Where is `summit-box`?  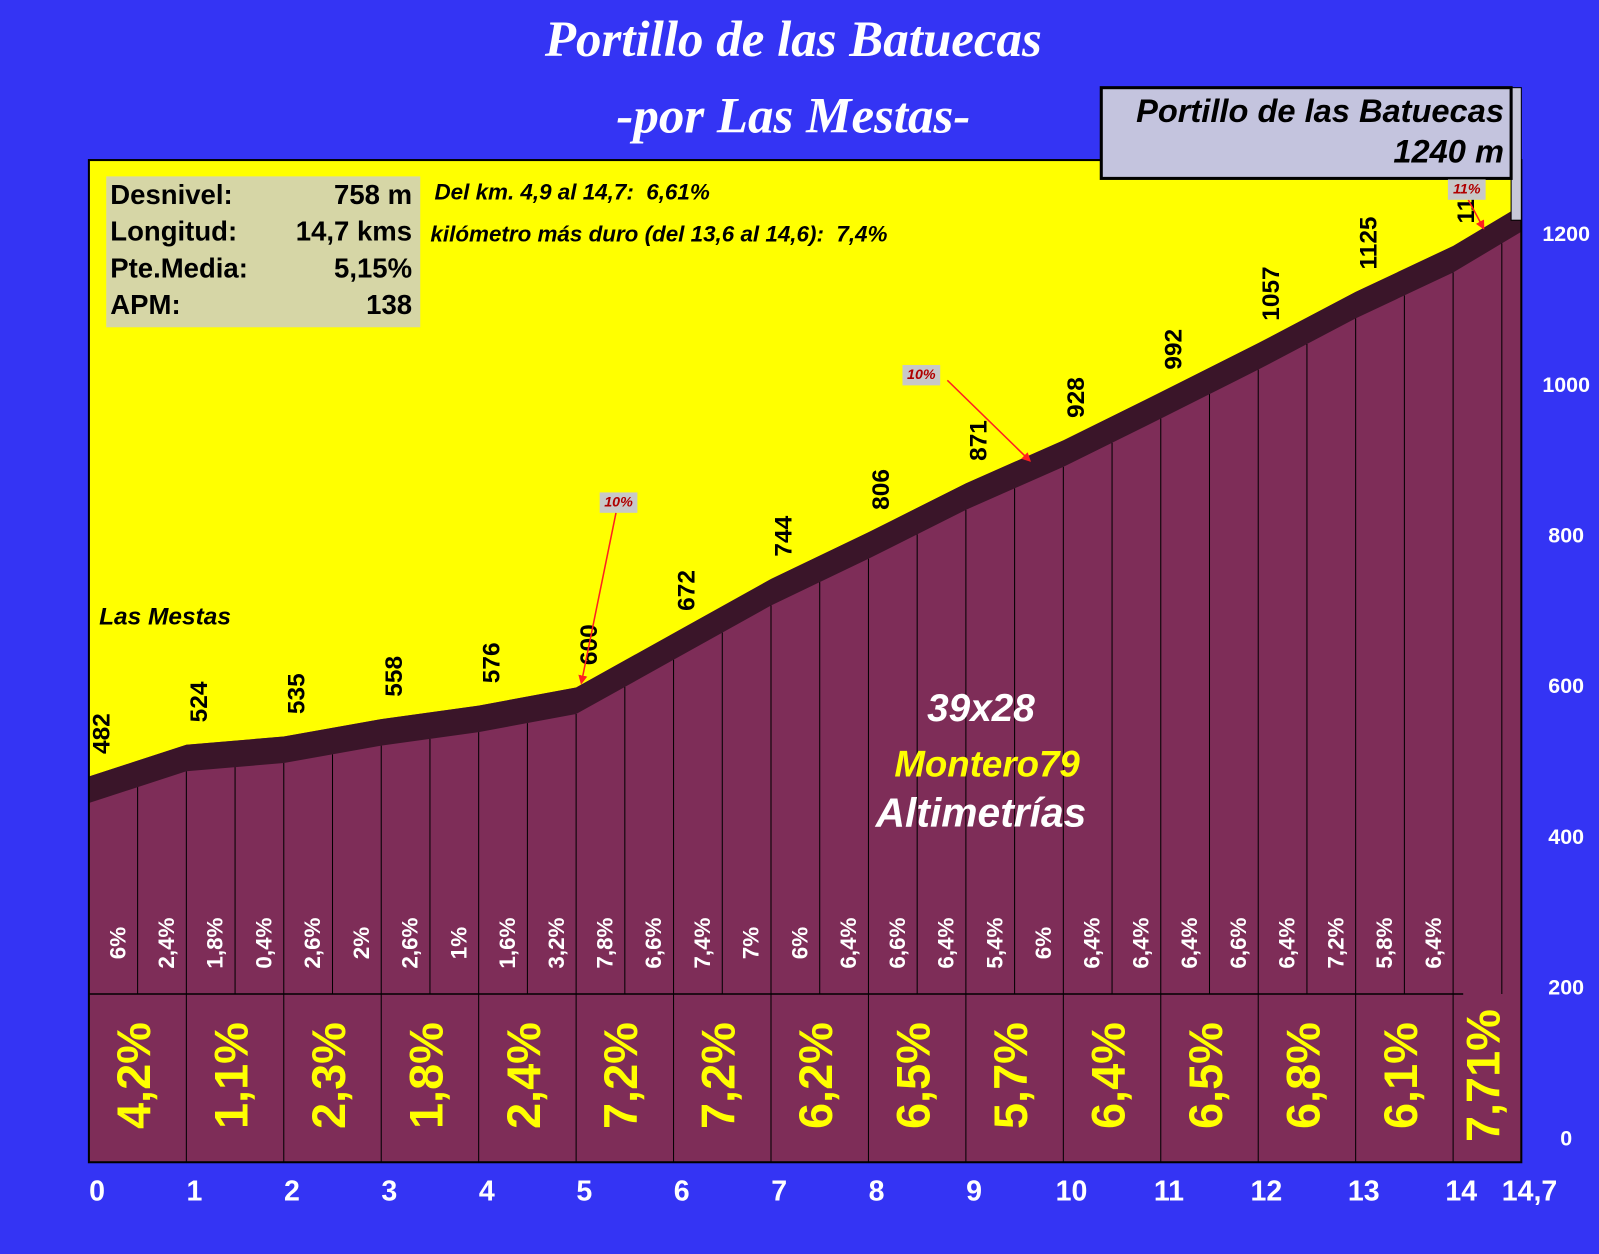 summit-box is located at coordinates (1306, 133).